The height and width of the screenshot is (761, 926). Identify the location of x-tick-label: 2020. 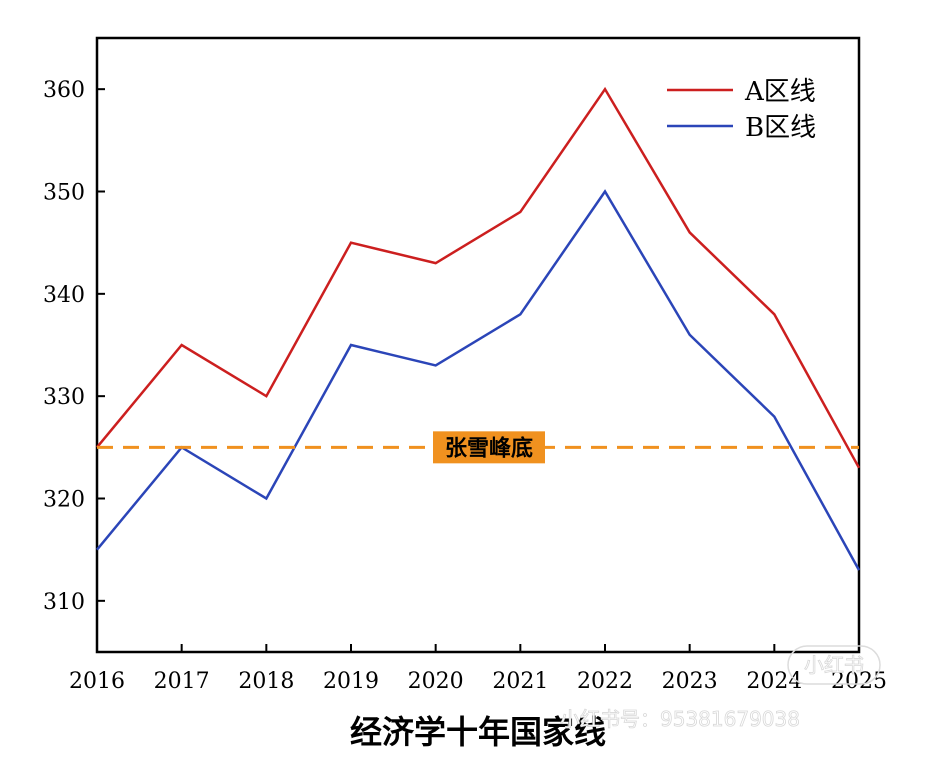
(436, 681).